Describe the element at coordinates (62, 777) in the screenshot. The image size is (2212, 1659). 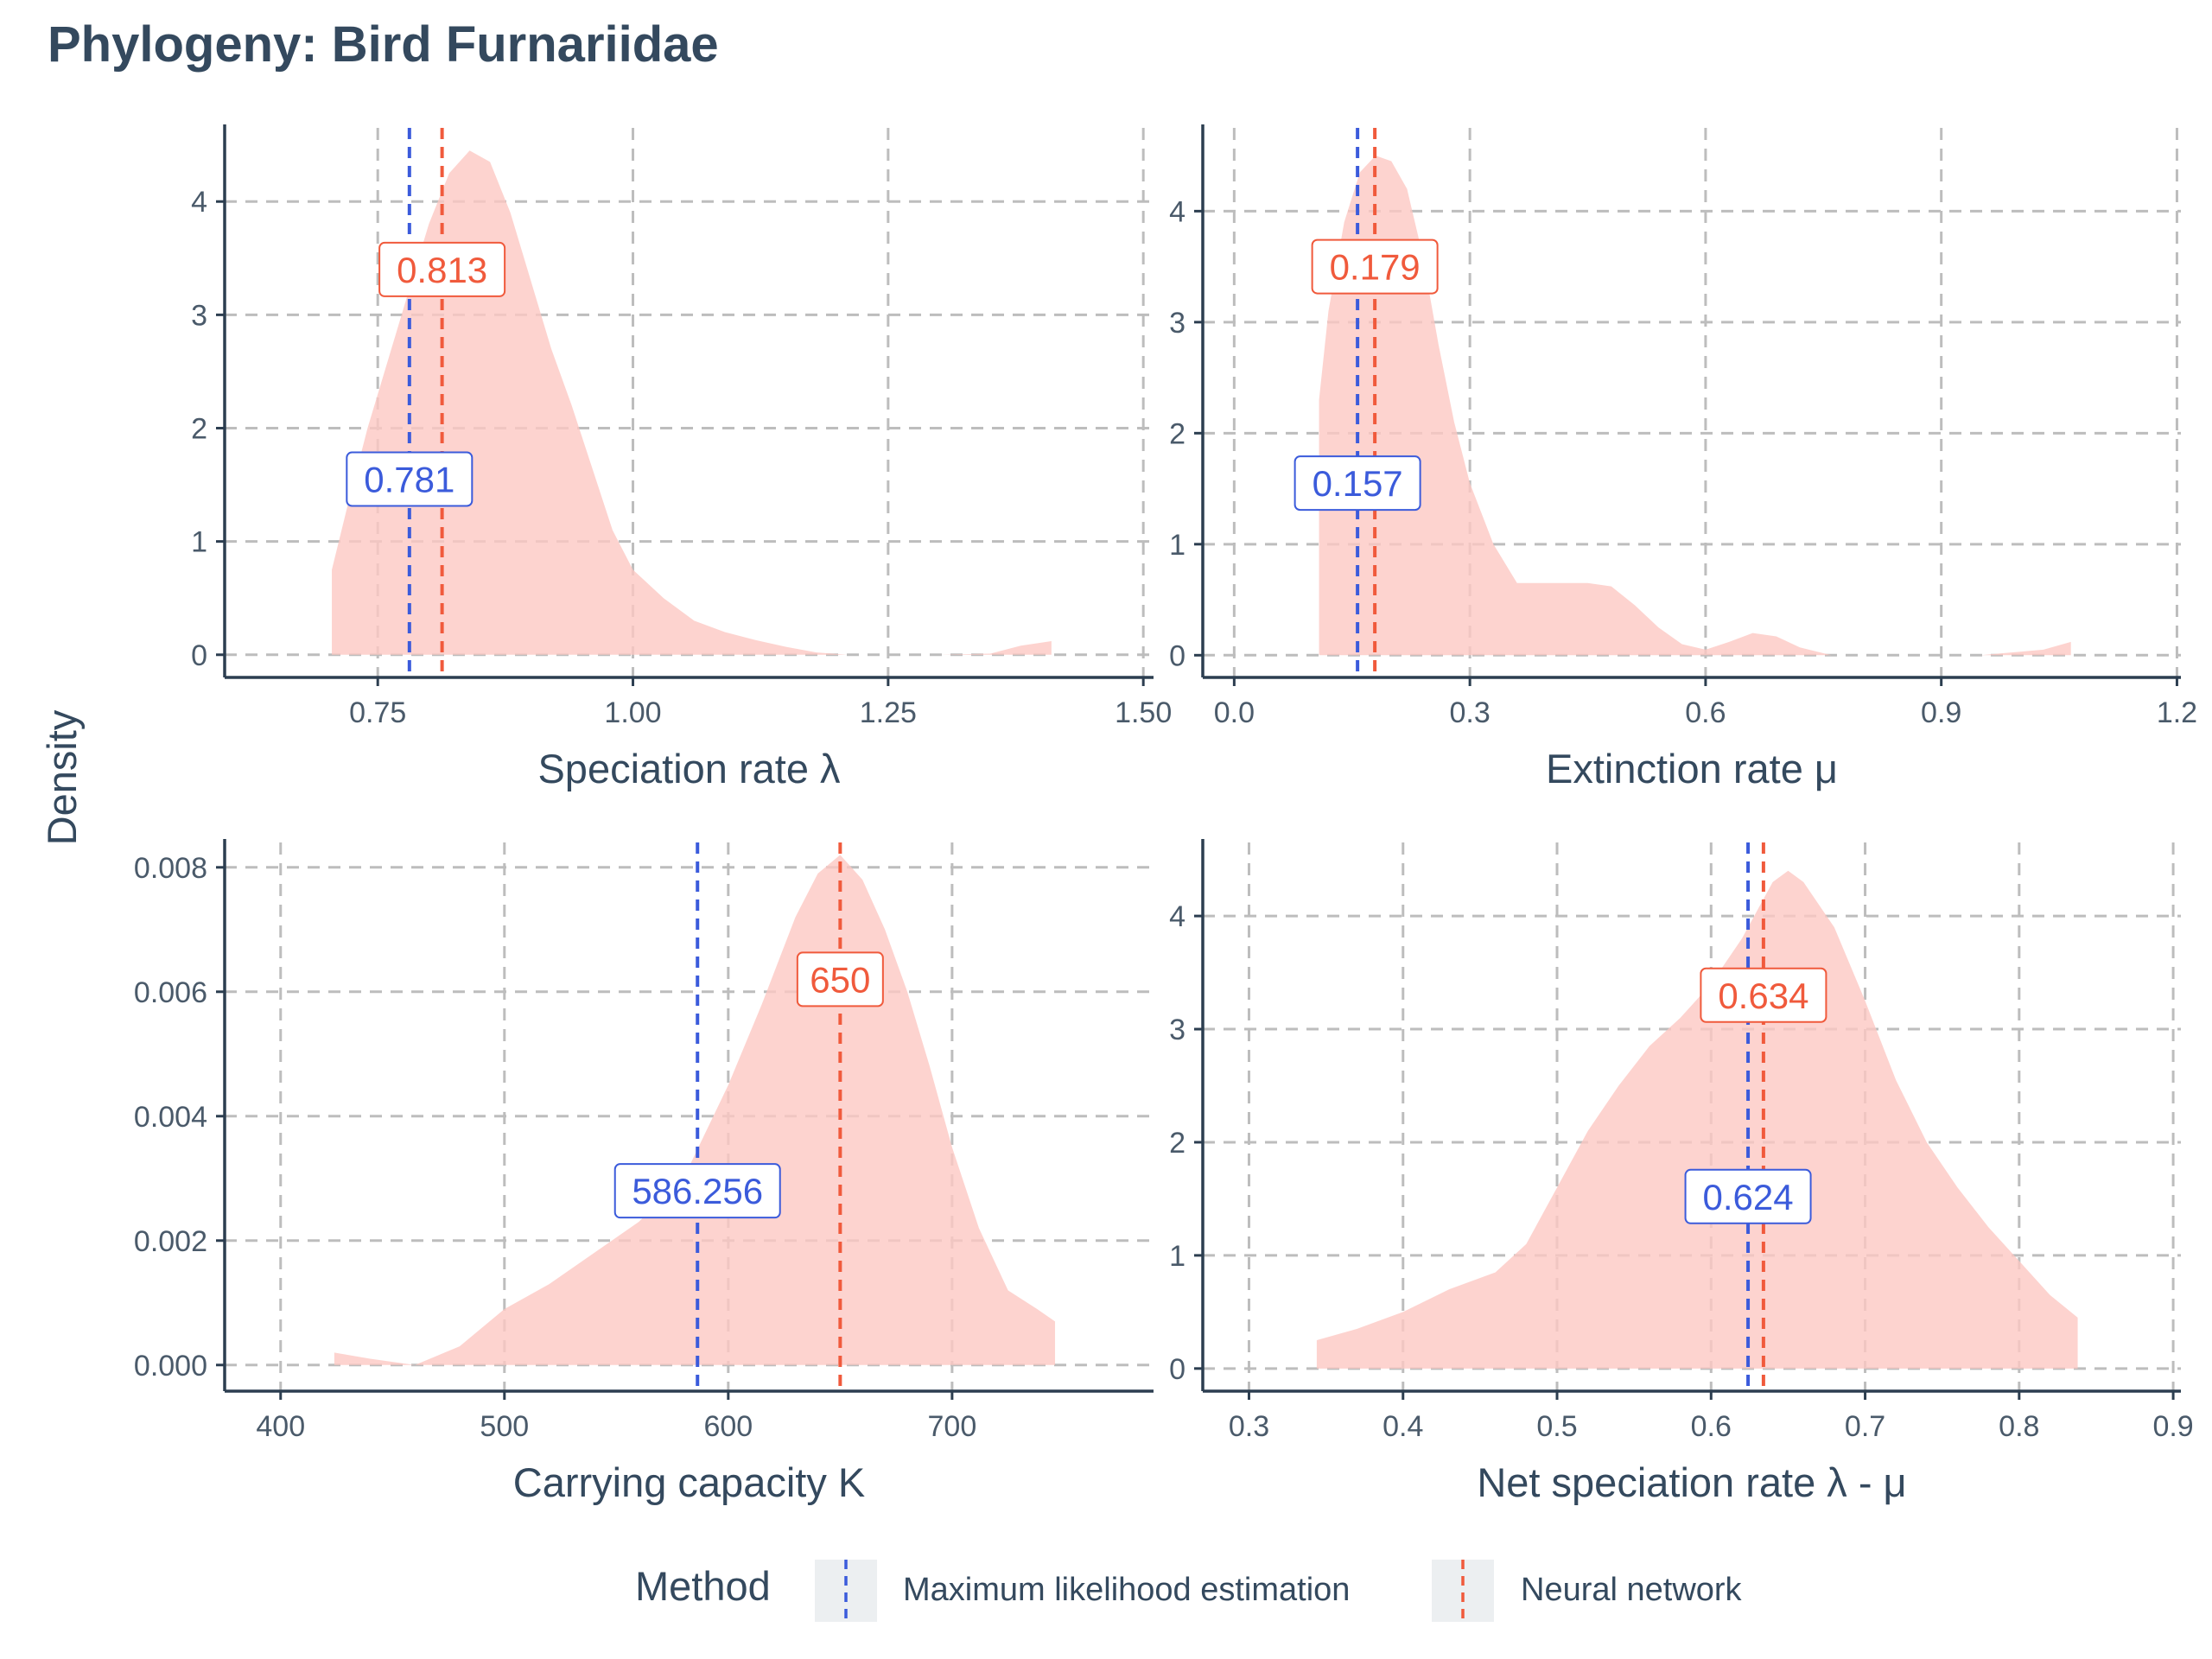
I see `y-axis-title: Density` at that location.